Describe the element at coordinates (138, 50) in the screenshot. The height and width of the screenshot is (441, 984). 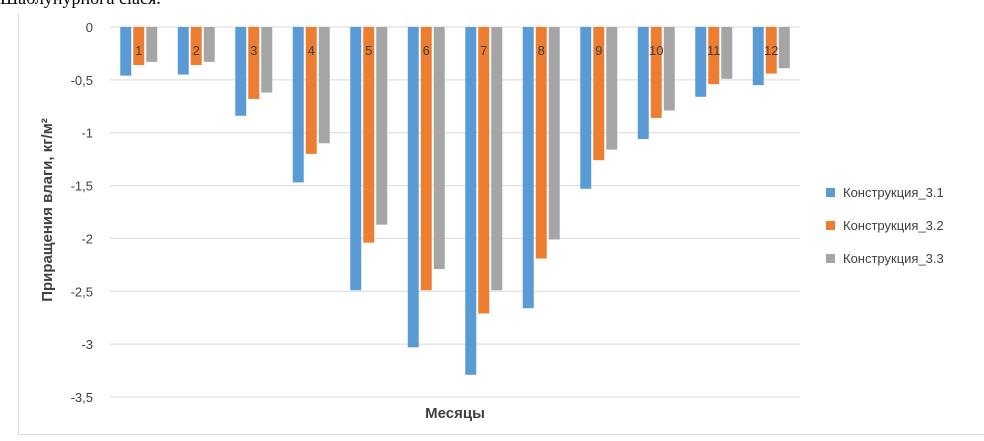
I see `category-label: 1` at that location.